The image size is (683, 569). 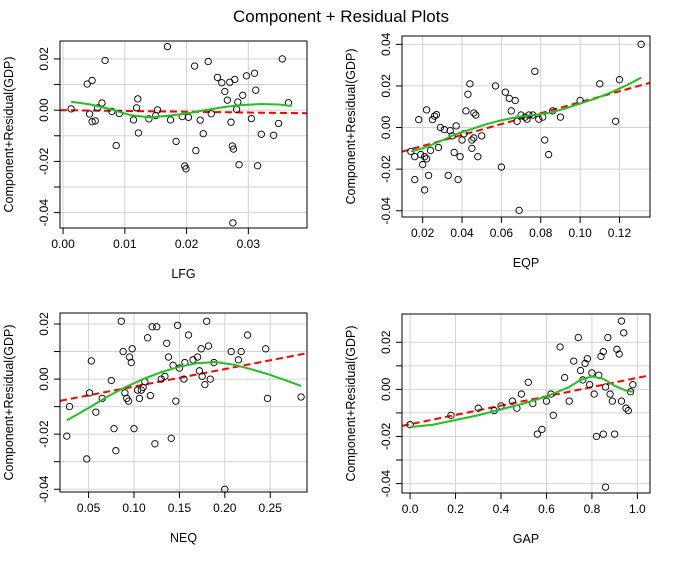 I want to click on smooth-line, so click(x=181, y=109).